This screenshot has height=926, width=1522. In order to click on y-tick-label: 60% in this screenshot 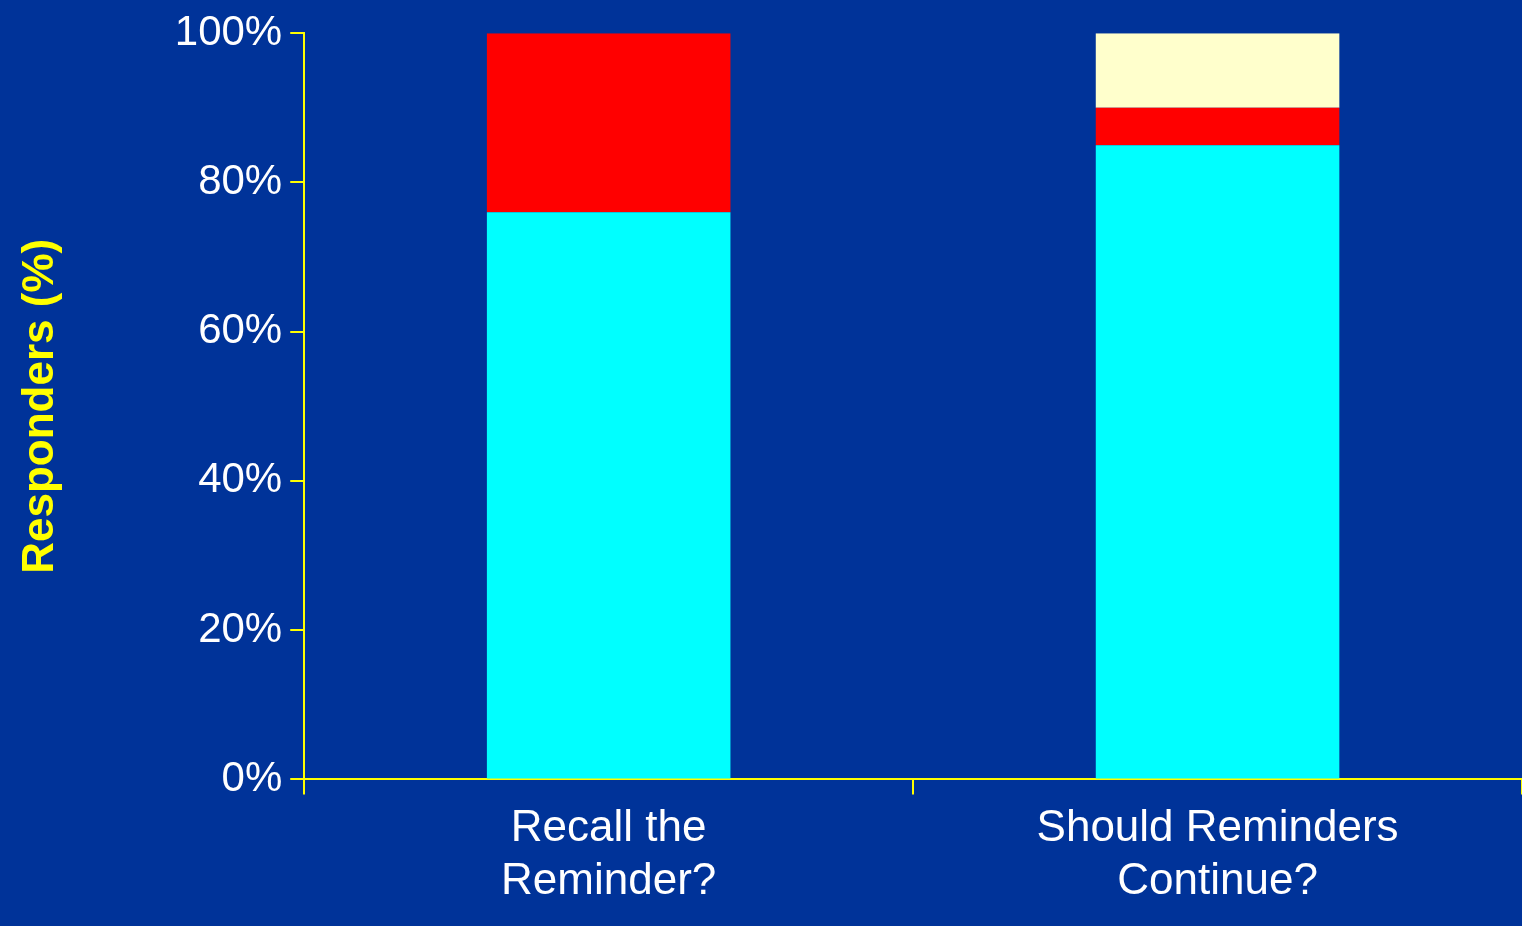, I will do `click(240, 329)`.